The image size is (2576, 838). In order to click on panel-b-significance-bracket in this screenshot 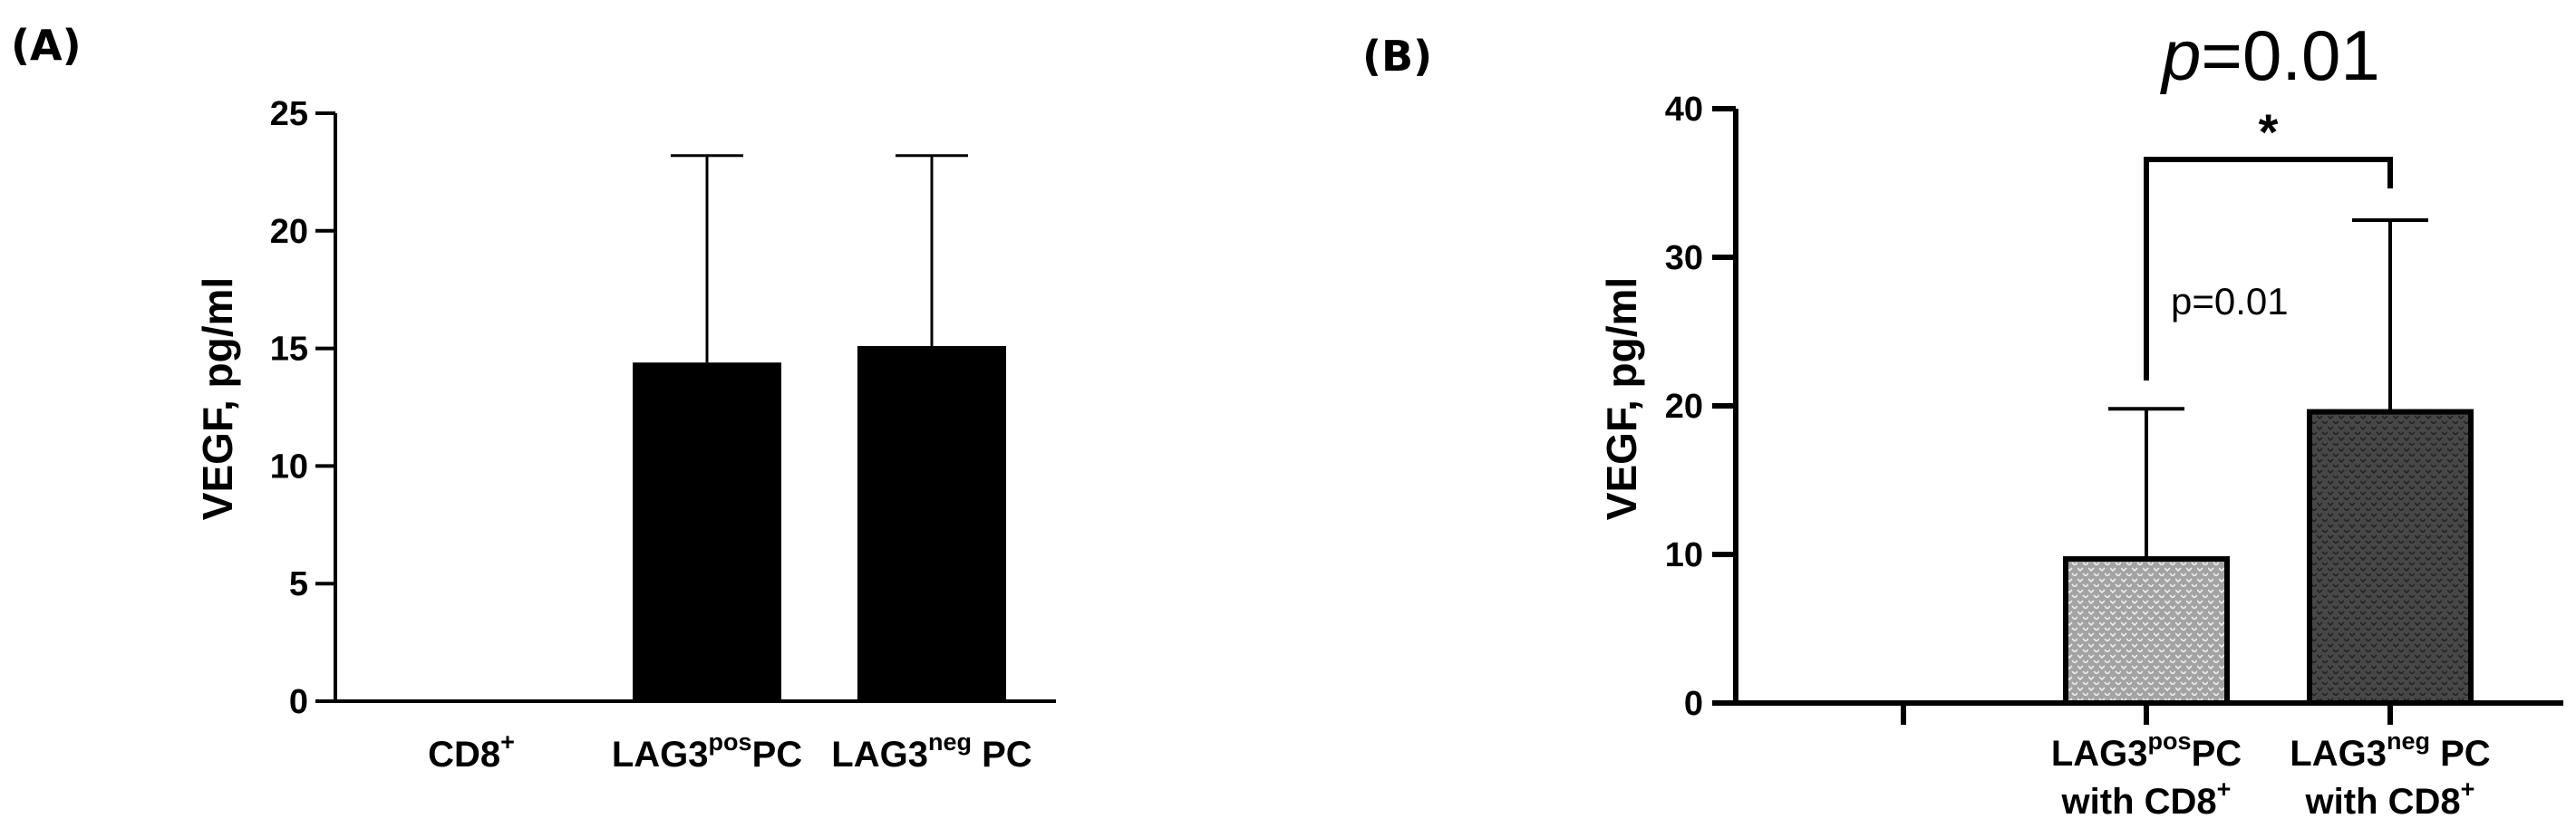, I will do `click(2268, 268)`.